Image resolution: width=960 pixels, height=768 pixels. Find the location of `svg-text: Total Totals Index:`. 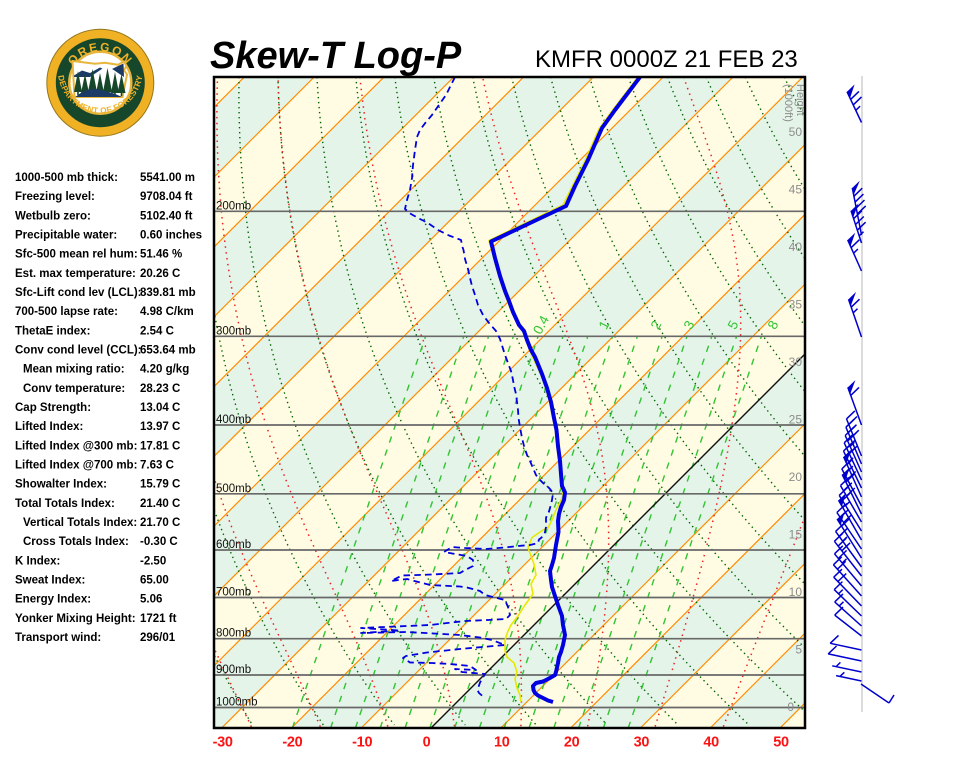

svg-text: Total Totals Index: is located at coordinates (65, 504).